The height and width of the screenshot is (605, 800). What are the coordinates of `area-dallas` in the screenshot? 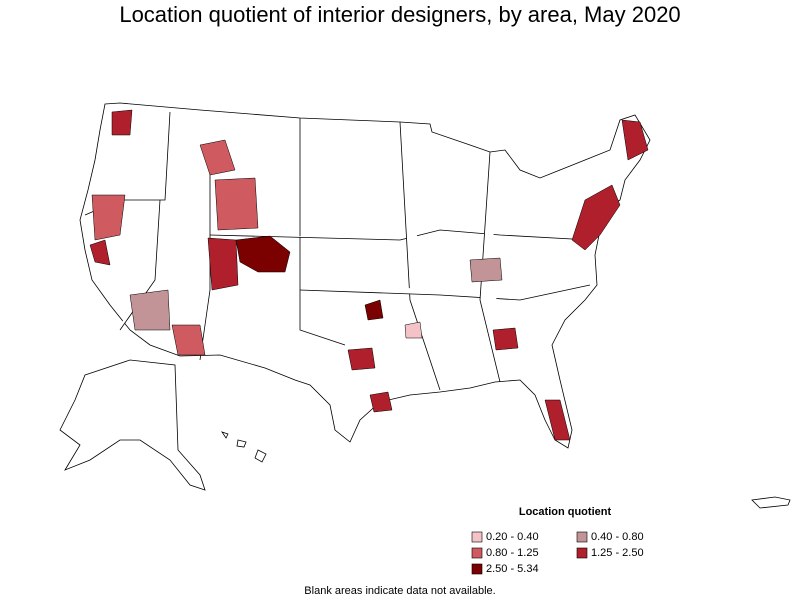 It's located at (361, 359).